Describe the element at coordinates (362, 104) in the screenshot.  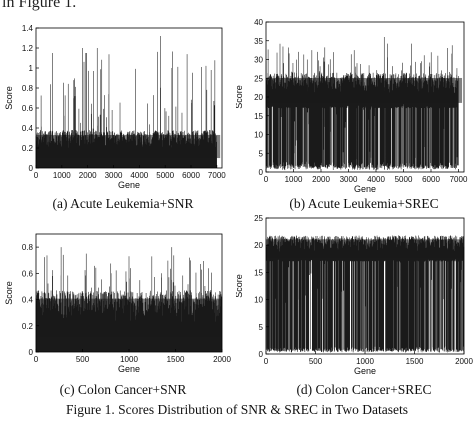
I see `gene-score-lines` at that location.